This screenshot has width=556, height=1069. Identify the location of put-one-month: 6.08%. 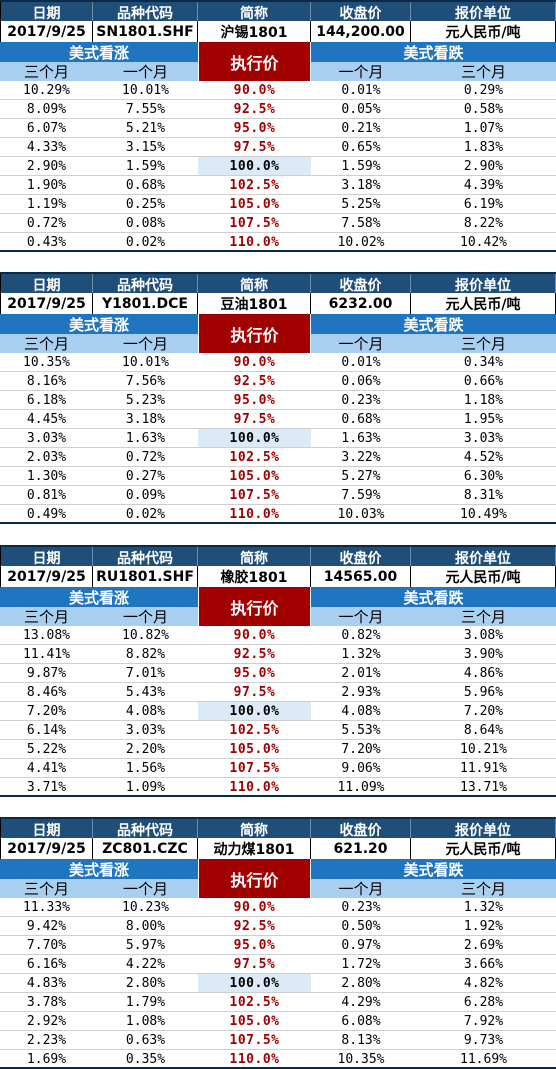
(361, 1021).